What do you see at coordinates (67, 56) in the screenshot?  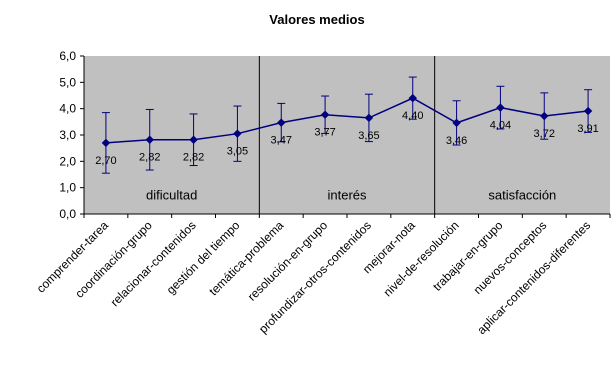 I see `y-tick-label: 6,0` at bounding box center [67, 56].